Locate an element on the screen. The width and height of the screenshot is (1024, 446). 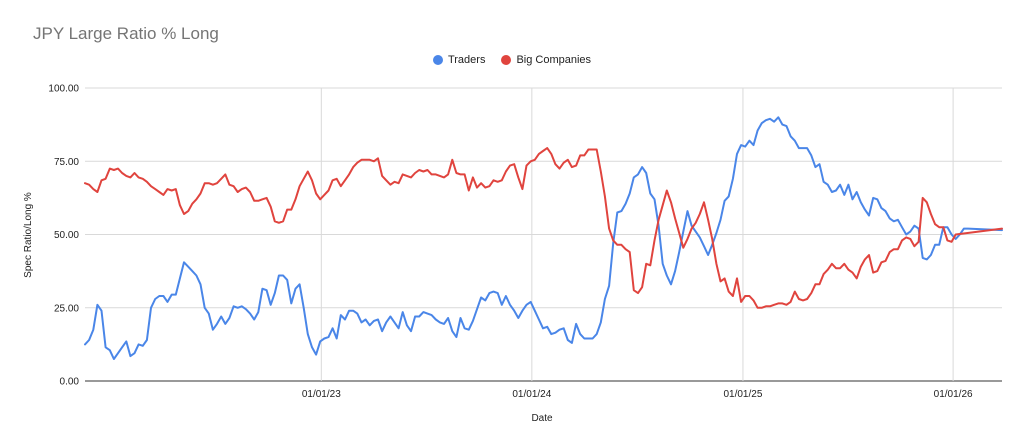
chart-legend: Traders Big Companies is located at coordinates (512, 60).